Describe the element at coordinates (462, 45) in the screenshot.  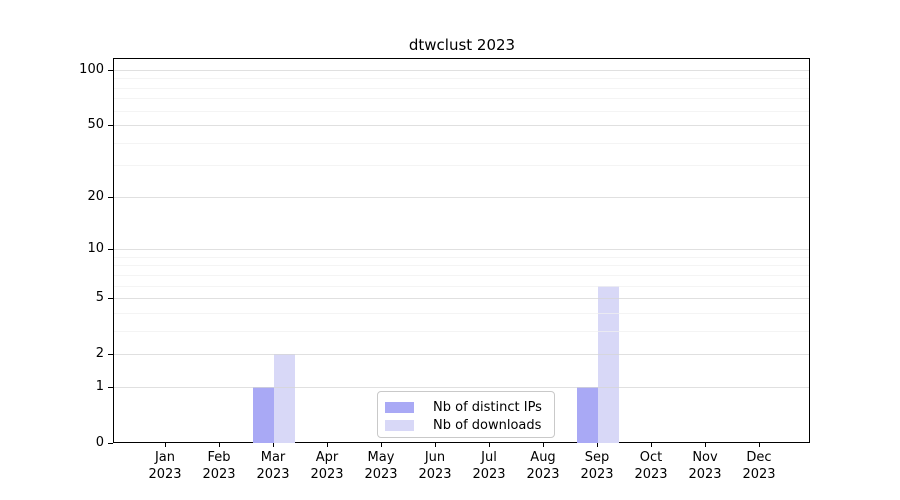
I see `chart-title: dtwclust 2023` at that location.